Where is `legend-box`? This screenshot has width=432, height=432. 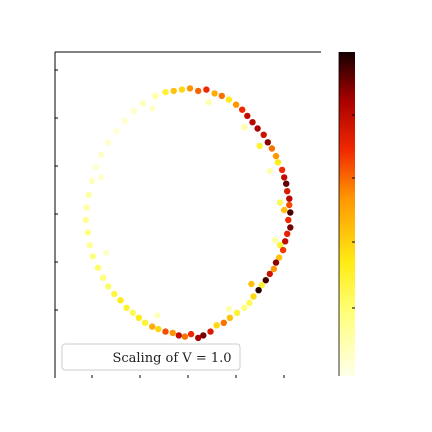 legend-box is located at coordinates (151, 357).